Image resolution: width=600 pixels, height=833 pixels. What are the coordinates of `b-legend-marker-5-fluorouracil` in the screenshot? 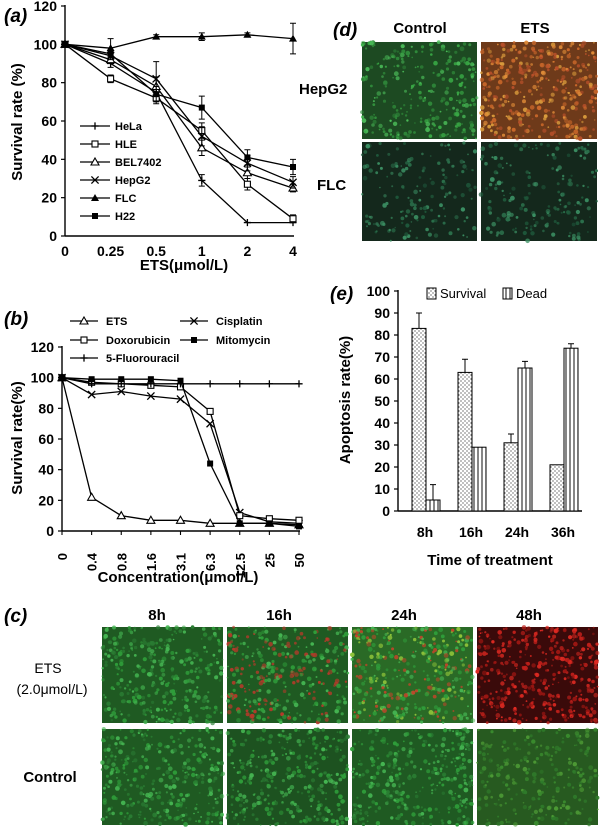 It's located at (84, 358).